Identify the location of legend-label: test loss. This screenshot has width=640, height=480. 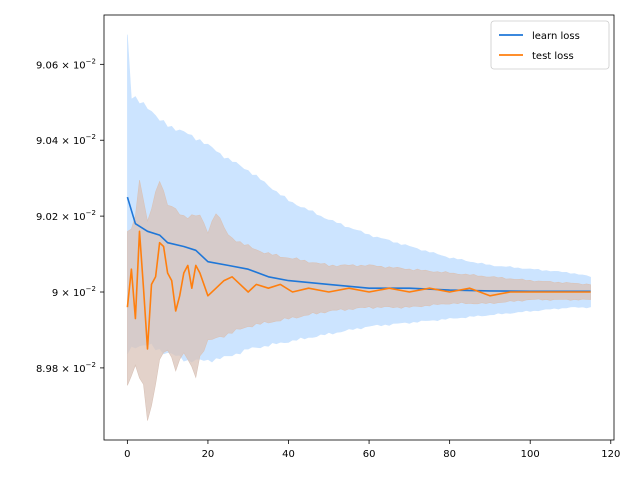
(553, 56).